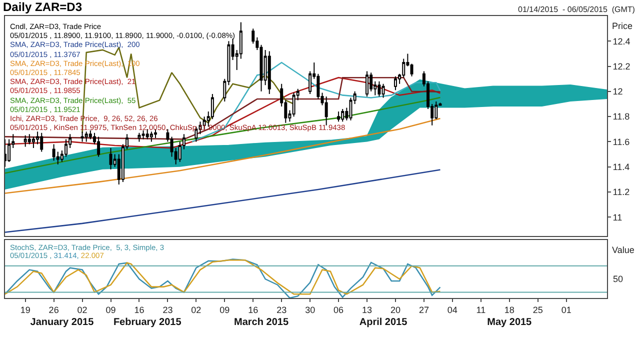 The width and height of the screenshot is (640, 343). I want to click on y-tick-label: 11.6, so click(621, 141).